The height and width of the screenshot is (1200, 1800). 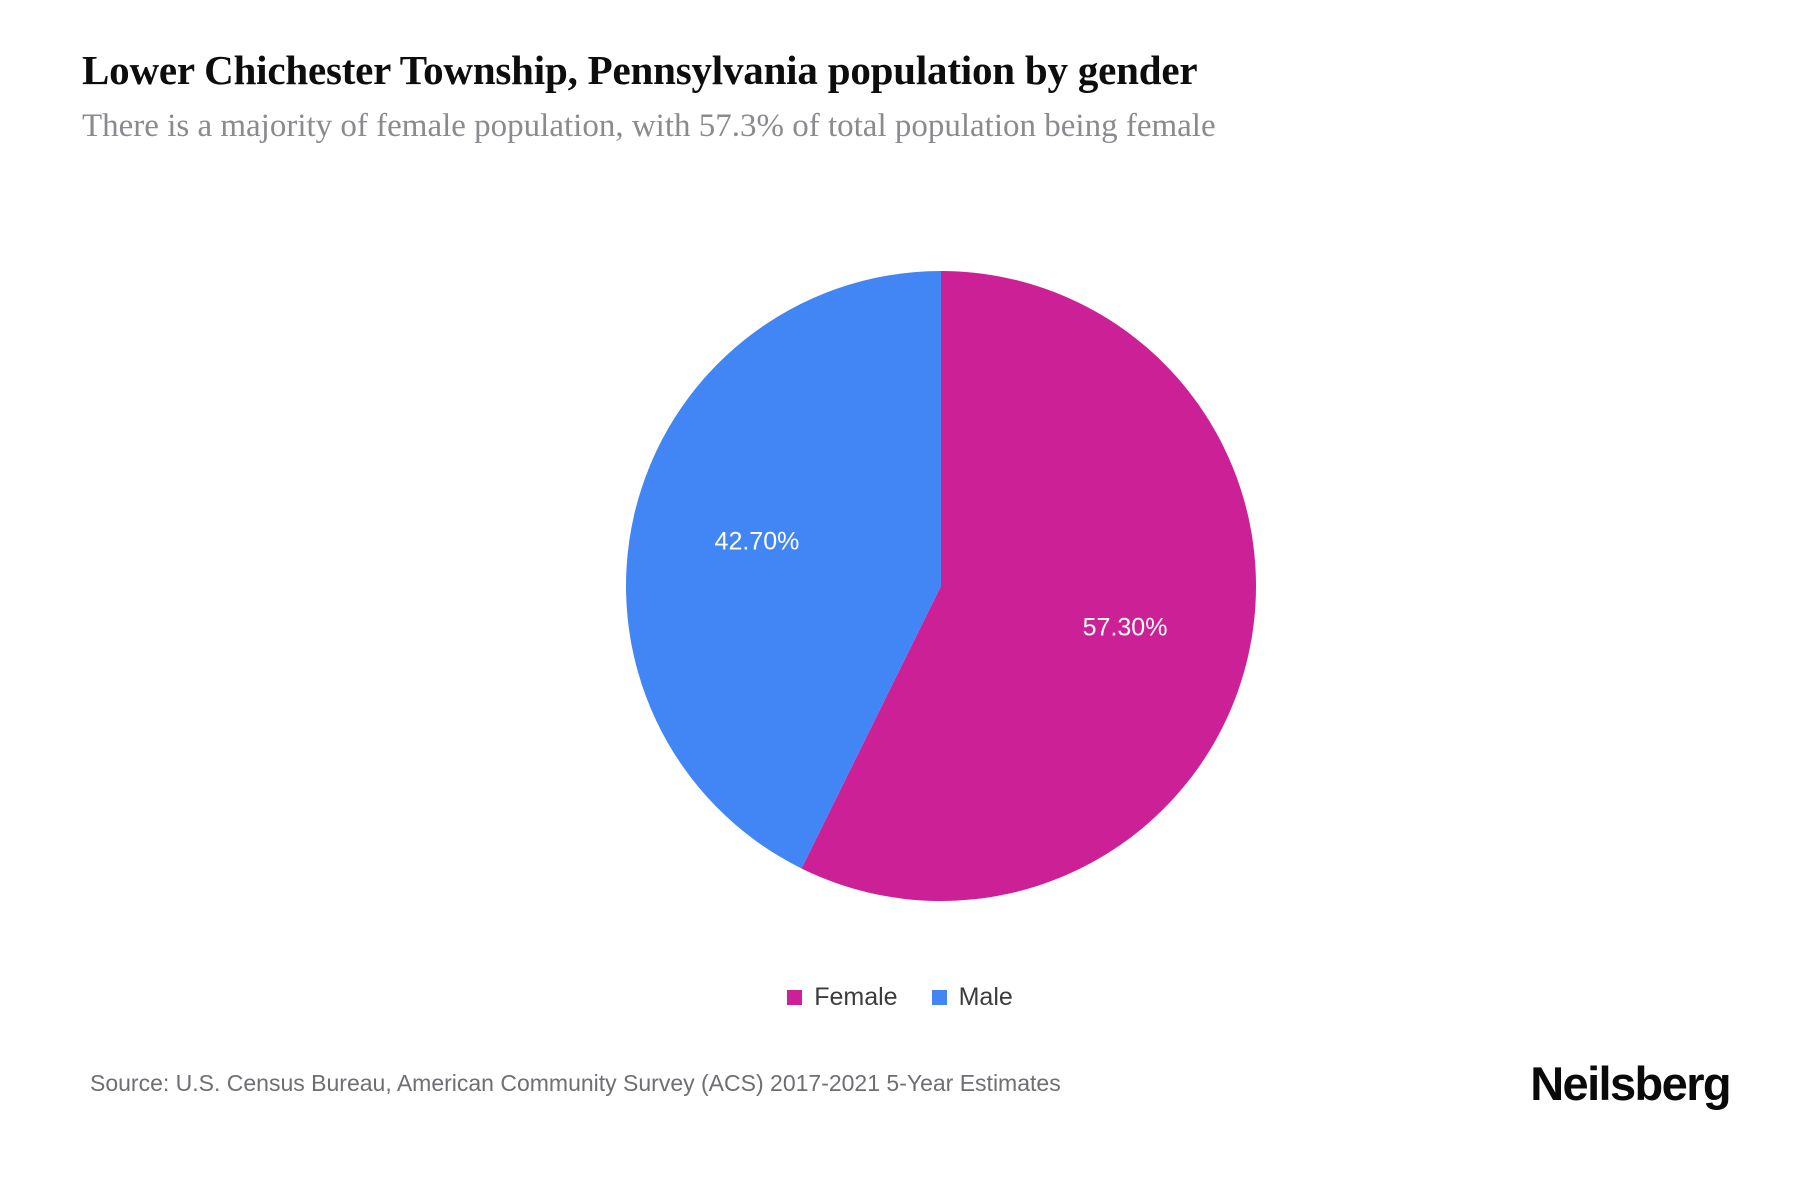 What do you see at coordinates (795, 997) in the screenshot?
I see `legend-swatch-female-icon` at bounding box center [795, 997].